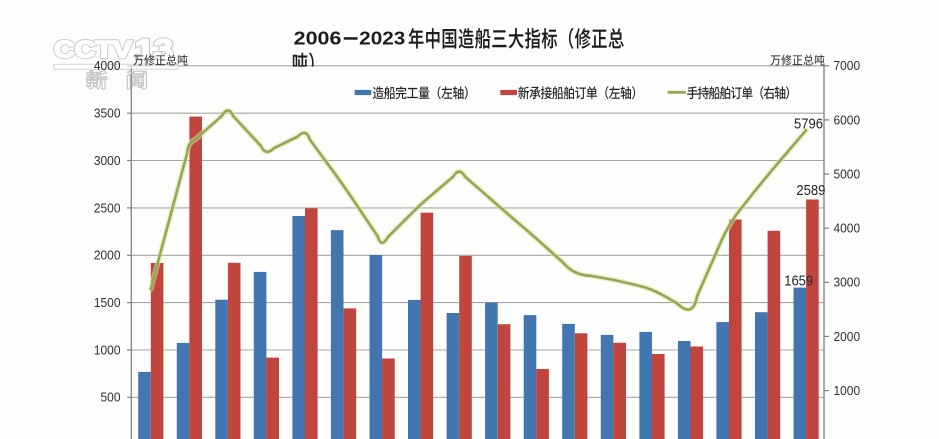 This screenshot has width=939, height=439. I want to click on svg-text: 2589, so click(810, 190).